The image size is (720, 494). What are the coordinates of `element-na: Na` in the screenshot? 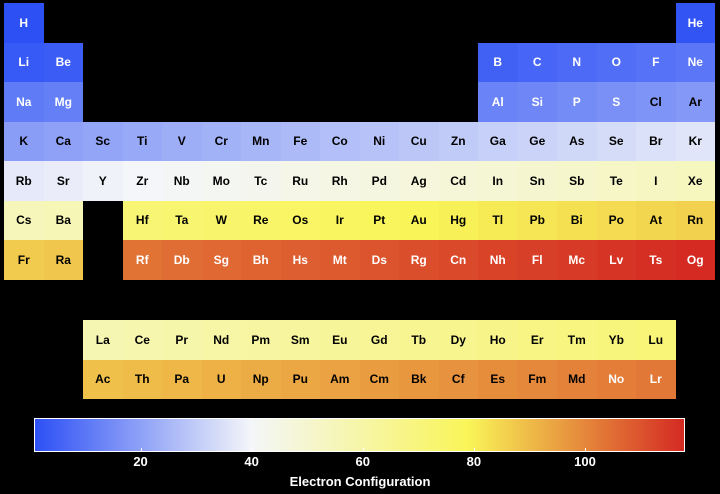 It's located at (24, 102).